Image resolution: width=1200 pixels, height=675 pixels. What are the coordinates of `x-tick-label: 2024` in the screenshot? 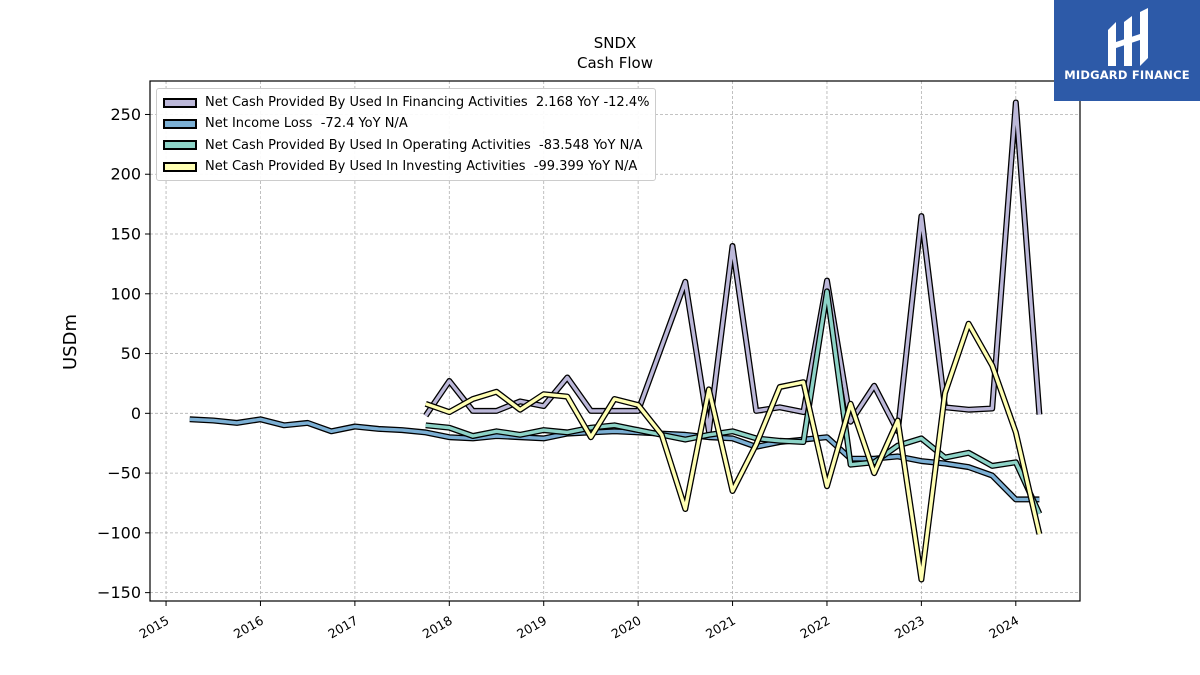 It's located at (1003, 627).